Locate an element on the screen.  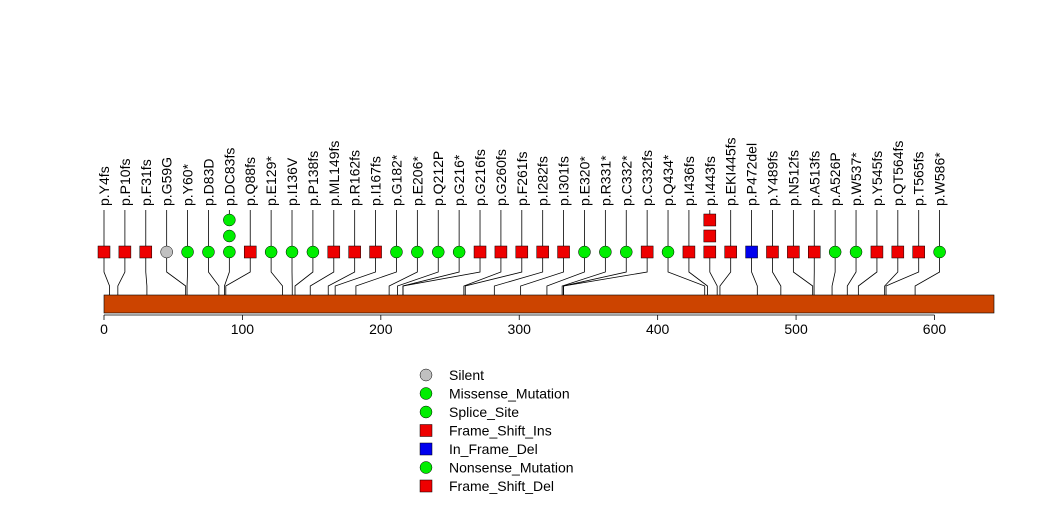
mutation-label: p.P472del is located at coordinates (752, 174).